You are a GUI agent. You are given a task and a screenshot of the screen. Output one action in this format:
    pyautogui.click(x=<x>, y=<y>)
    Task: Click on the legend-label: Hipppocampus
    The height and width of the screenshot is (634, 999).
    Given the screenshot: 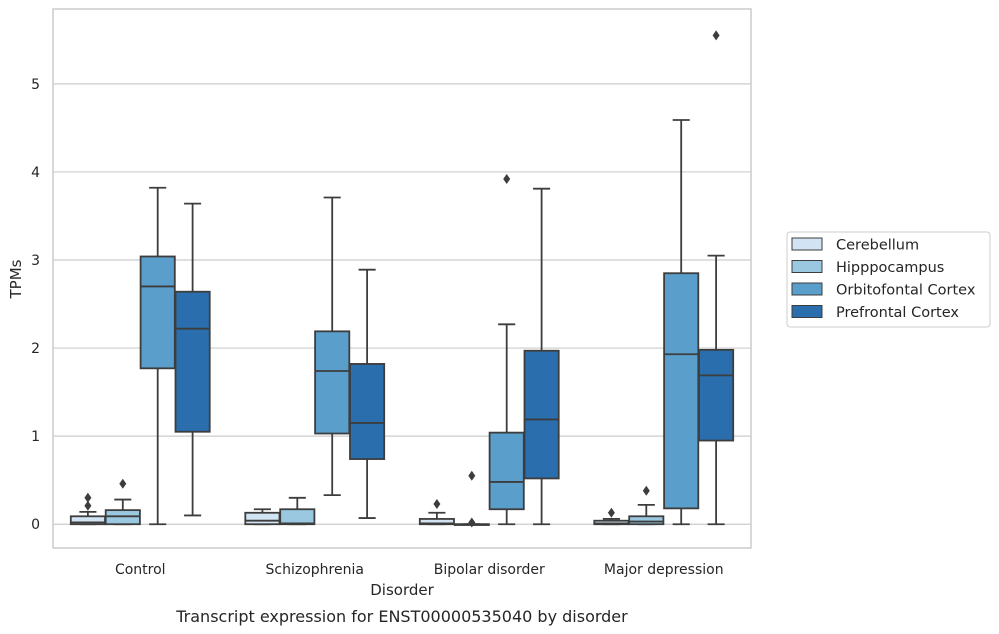 What is the action you would take?
    pyautogui.click(x=890, y=268)
    